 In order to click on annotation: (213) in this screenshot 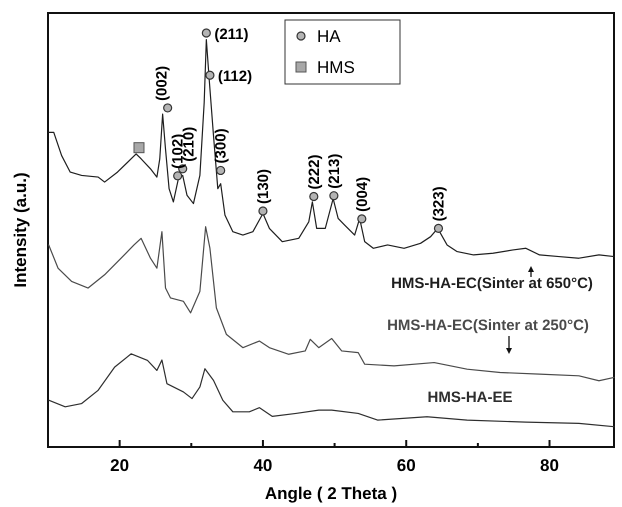, I will do `click(334, 171)`.